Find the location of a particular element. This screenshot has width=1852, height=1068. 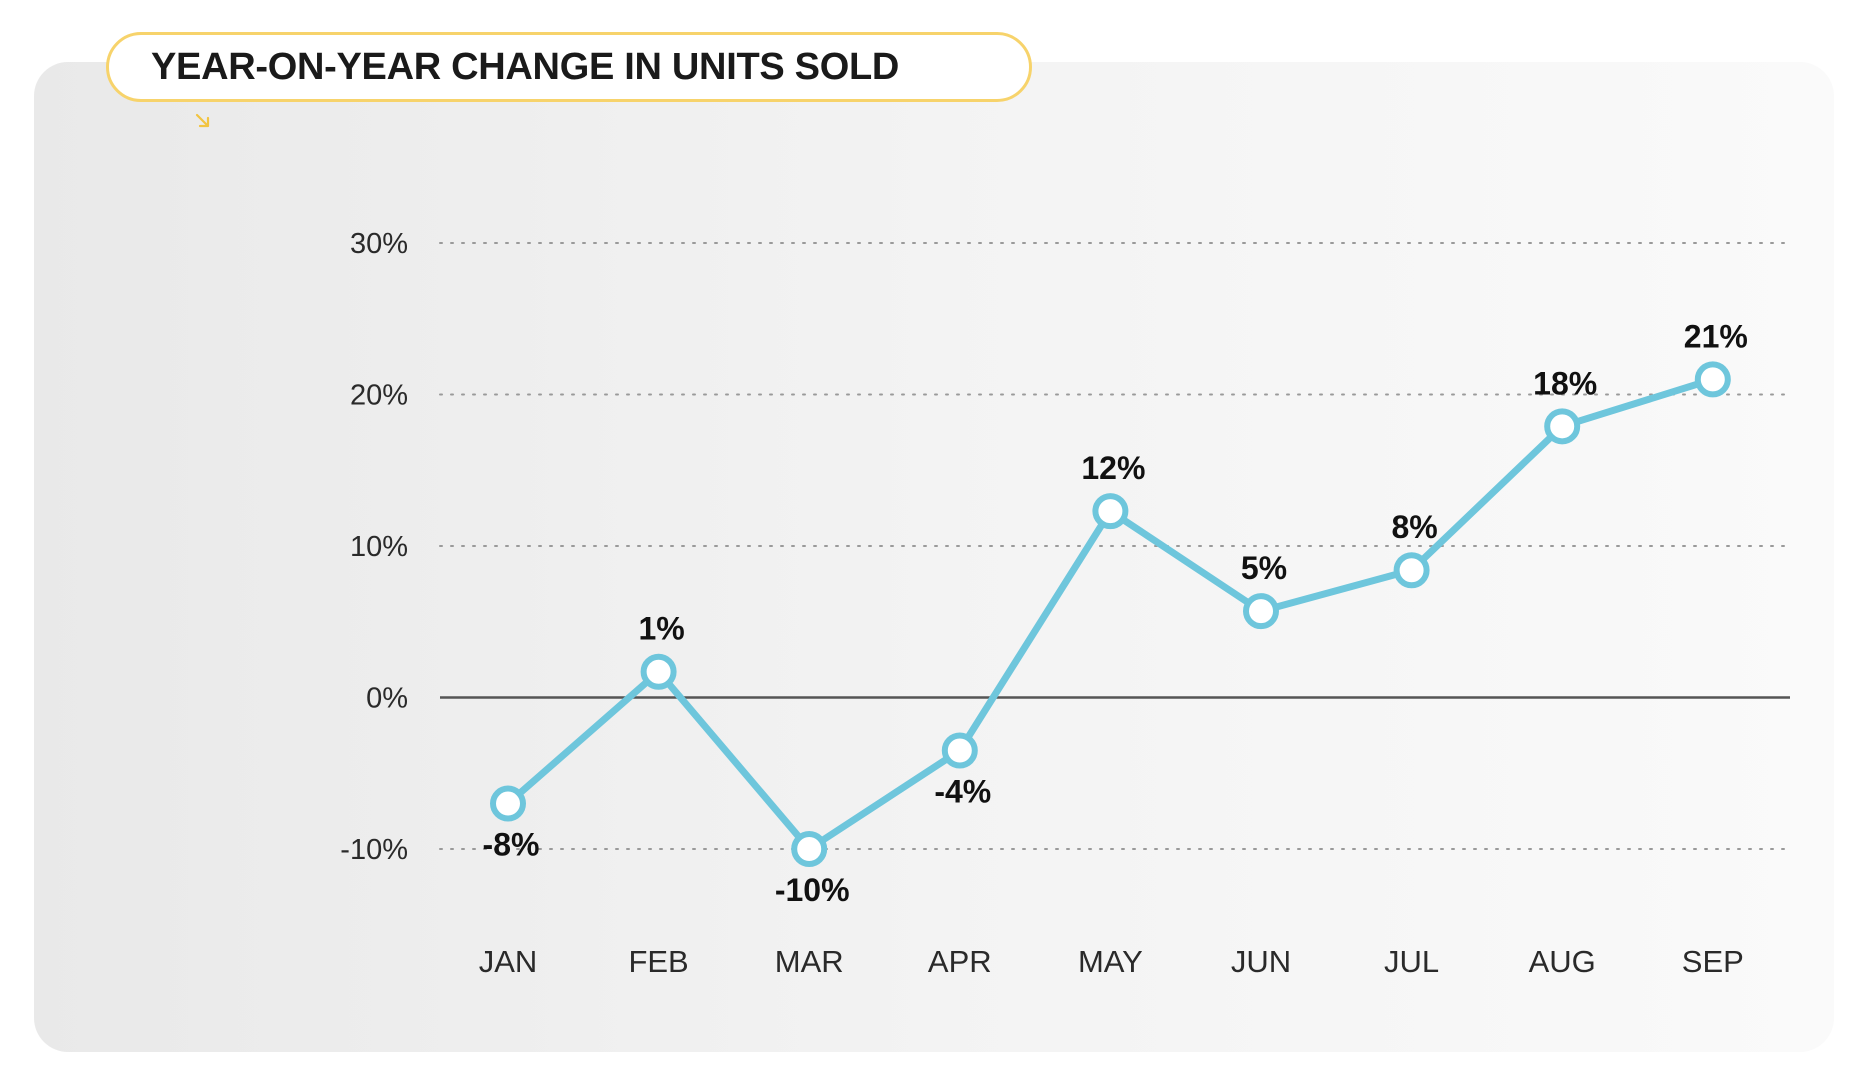

y-axis-ticks: -10% 0% 10% 20% 30% is located at coordinates (374, 547).